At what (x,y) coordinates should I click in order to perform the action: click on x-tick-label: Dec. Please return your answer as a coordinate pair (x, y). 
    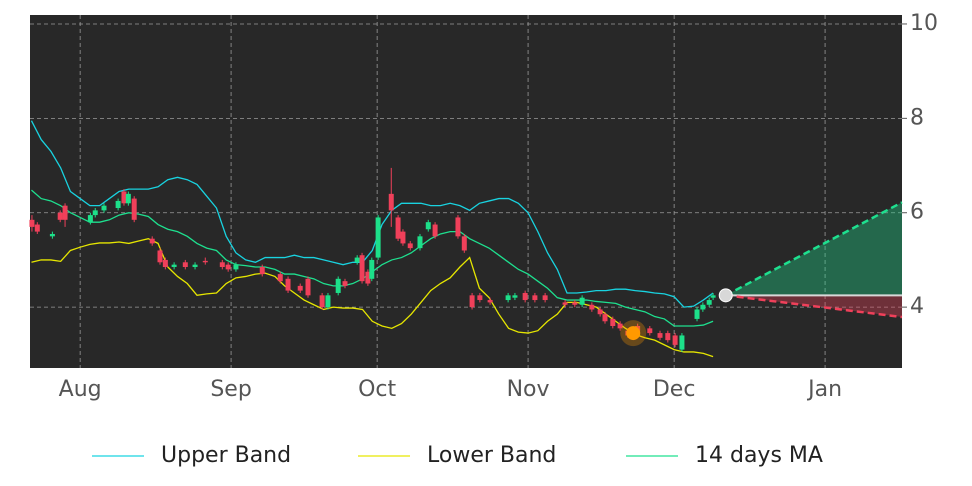
    Looking at the image, I should click on (674, 389).